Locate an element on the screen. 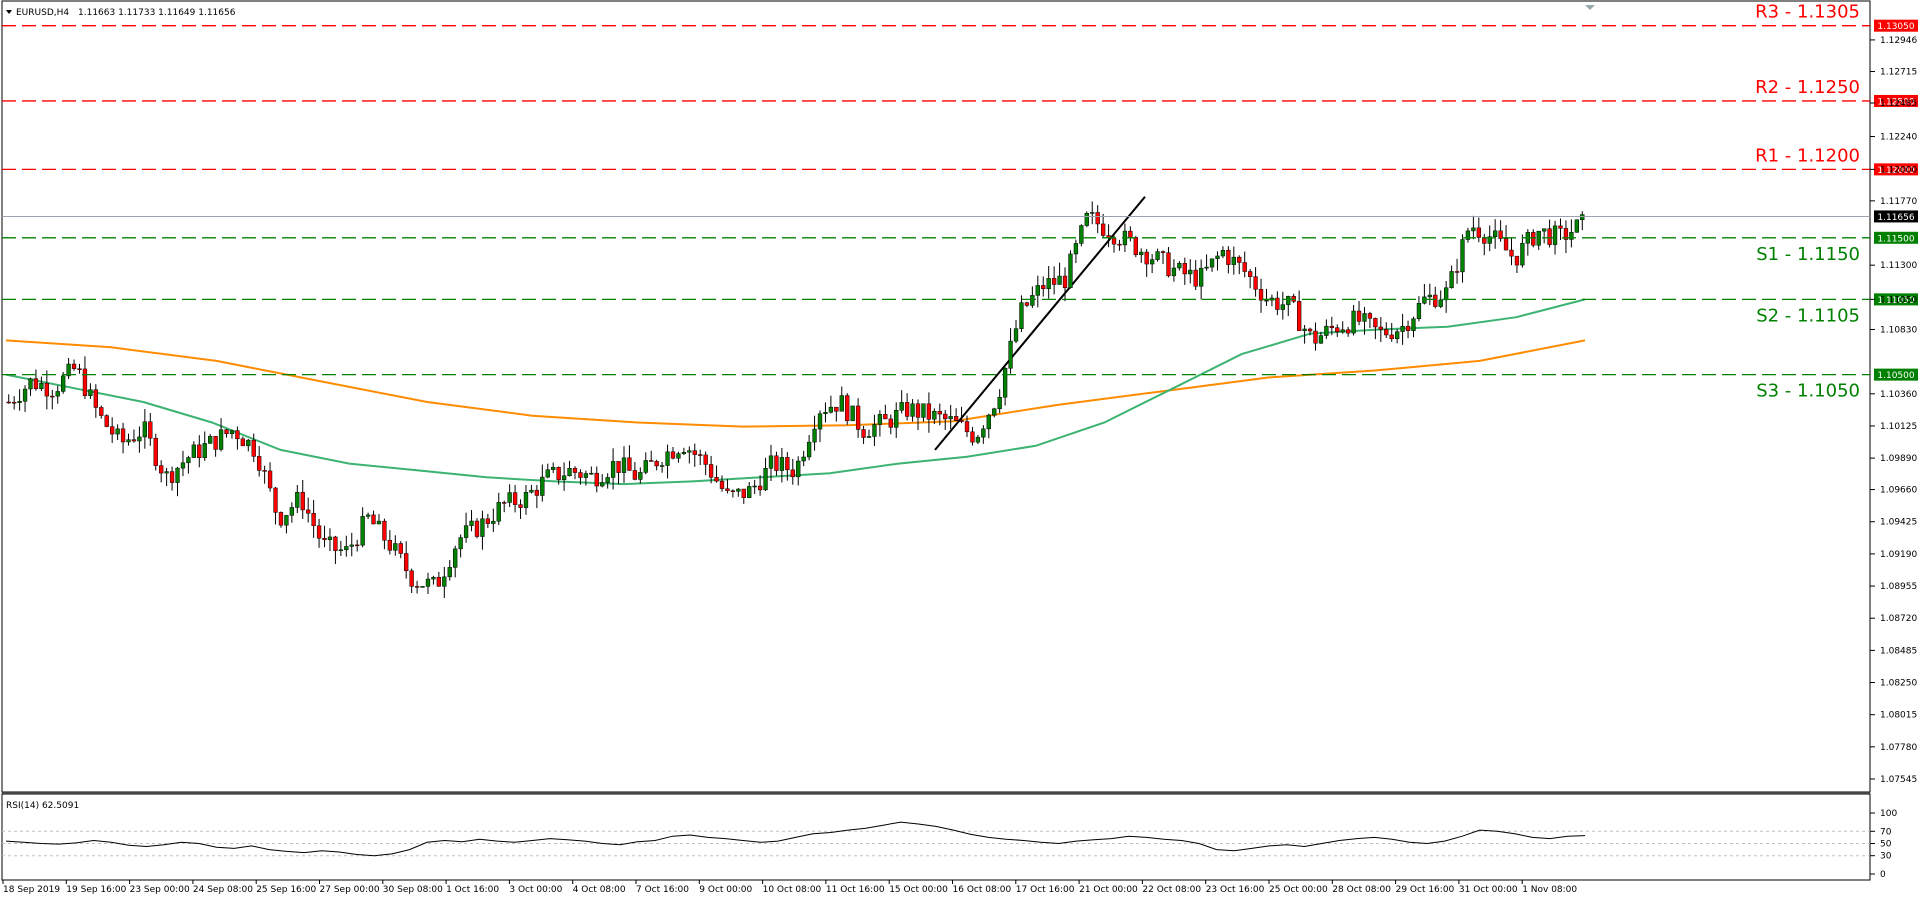 This screenshot has width=1918, height=906. trendline-up is located at coordinates (1040, 323).